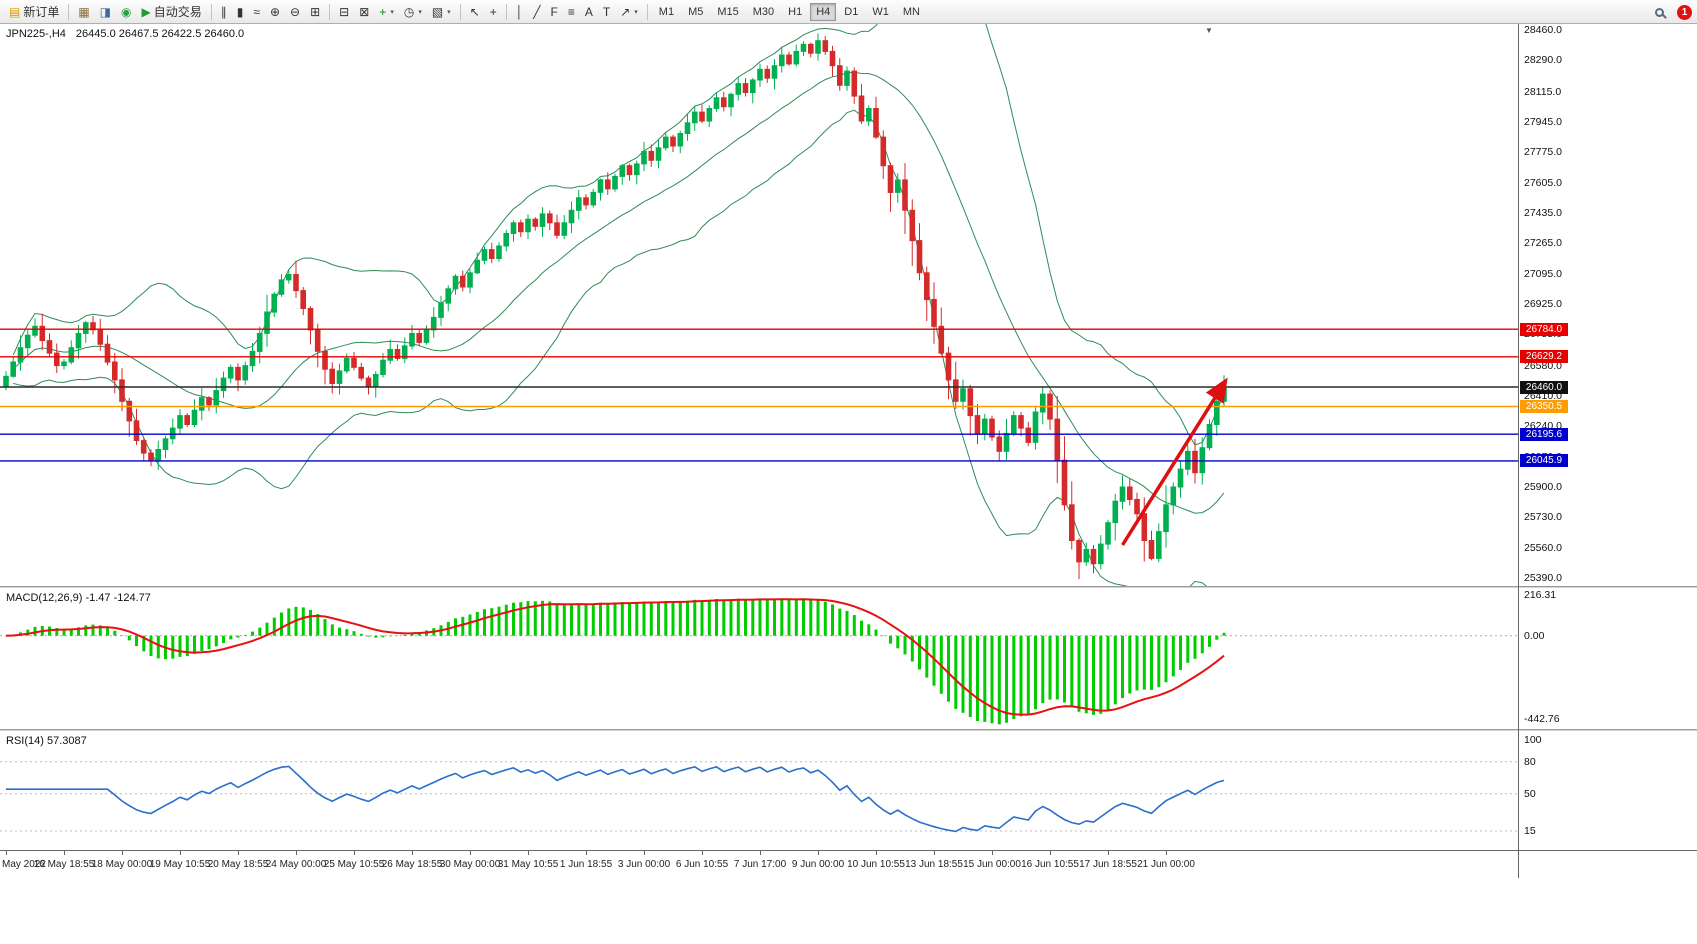 The height and width of the screenshot is (944, 1697). Describe the element at coordinates (83, 12) in the screenshot. I see `chart-window-icon-button: ▦` at that location.